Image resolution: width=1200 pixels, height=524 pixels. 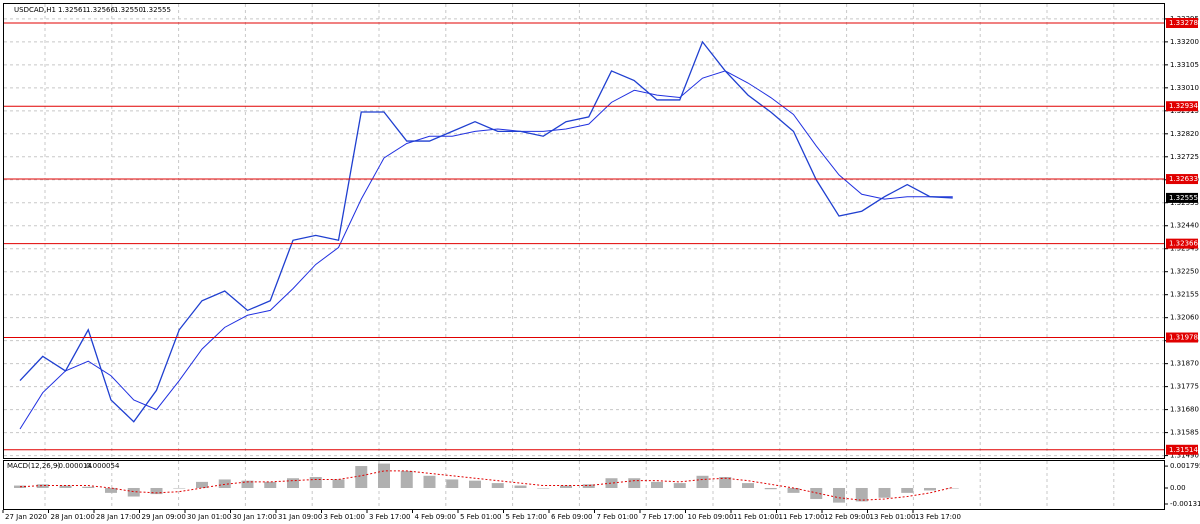 I want to click on level-label: 1.31978, so click(x=1183, y=338).